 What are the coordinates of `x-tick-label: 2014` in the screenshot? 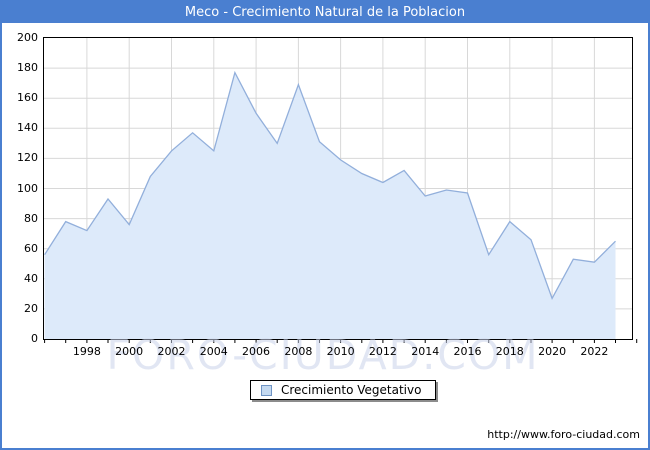 It's located at (425, 351).